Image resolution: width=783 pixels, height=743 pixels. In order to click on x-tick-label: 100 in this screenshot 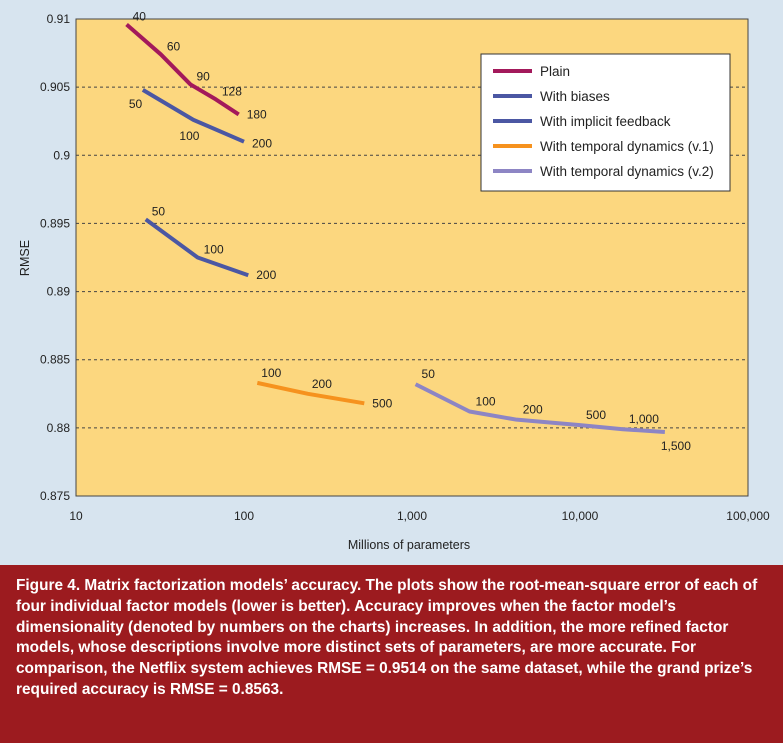, I will do `click(244, 516)`.